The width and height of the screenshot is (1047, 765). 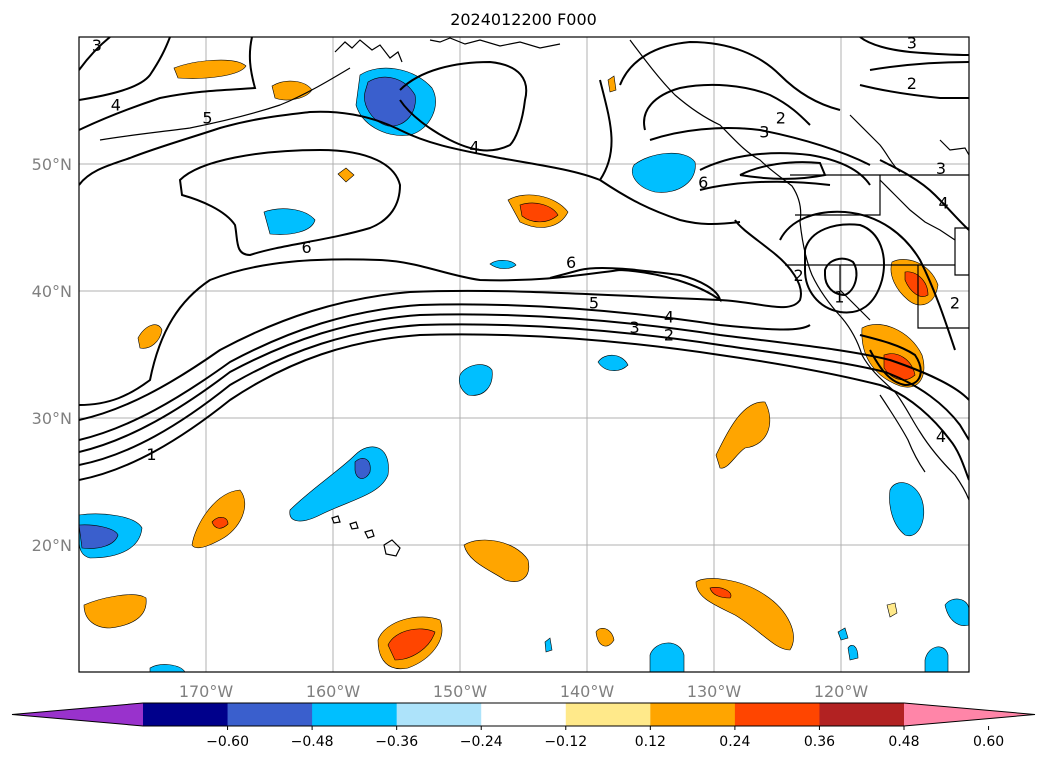 I want to click on lon-label: 120°W, so click(x=841, y=691).